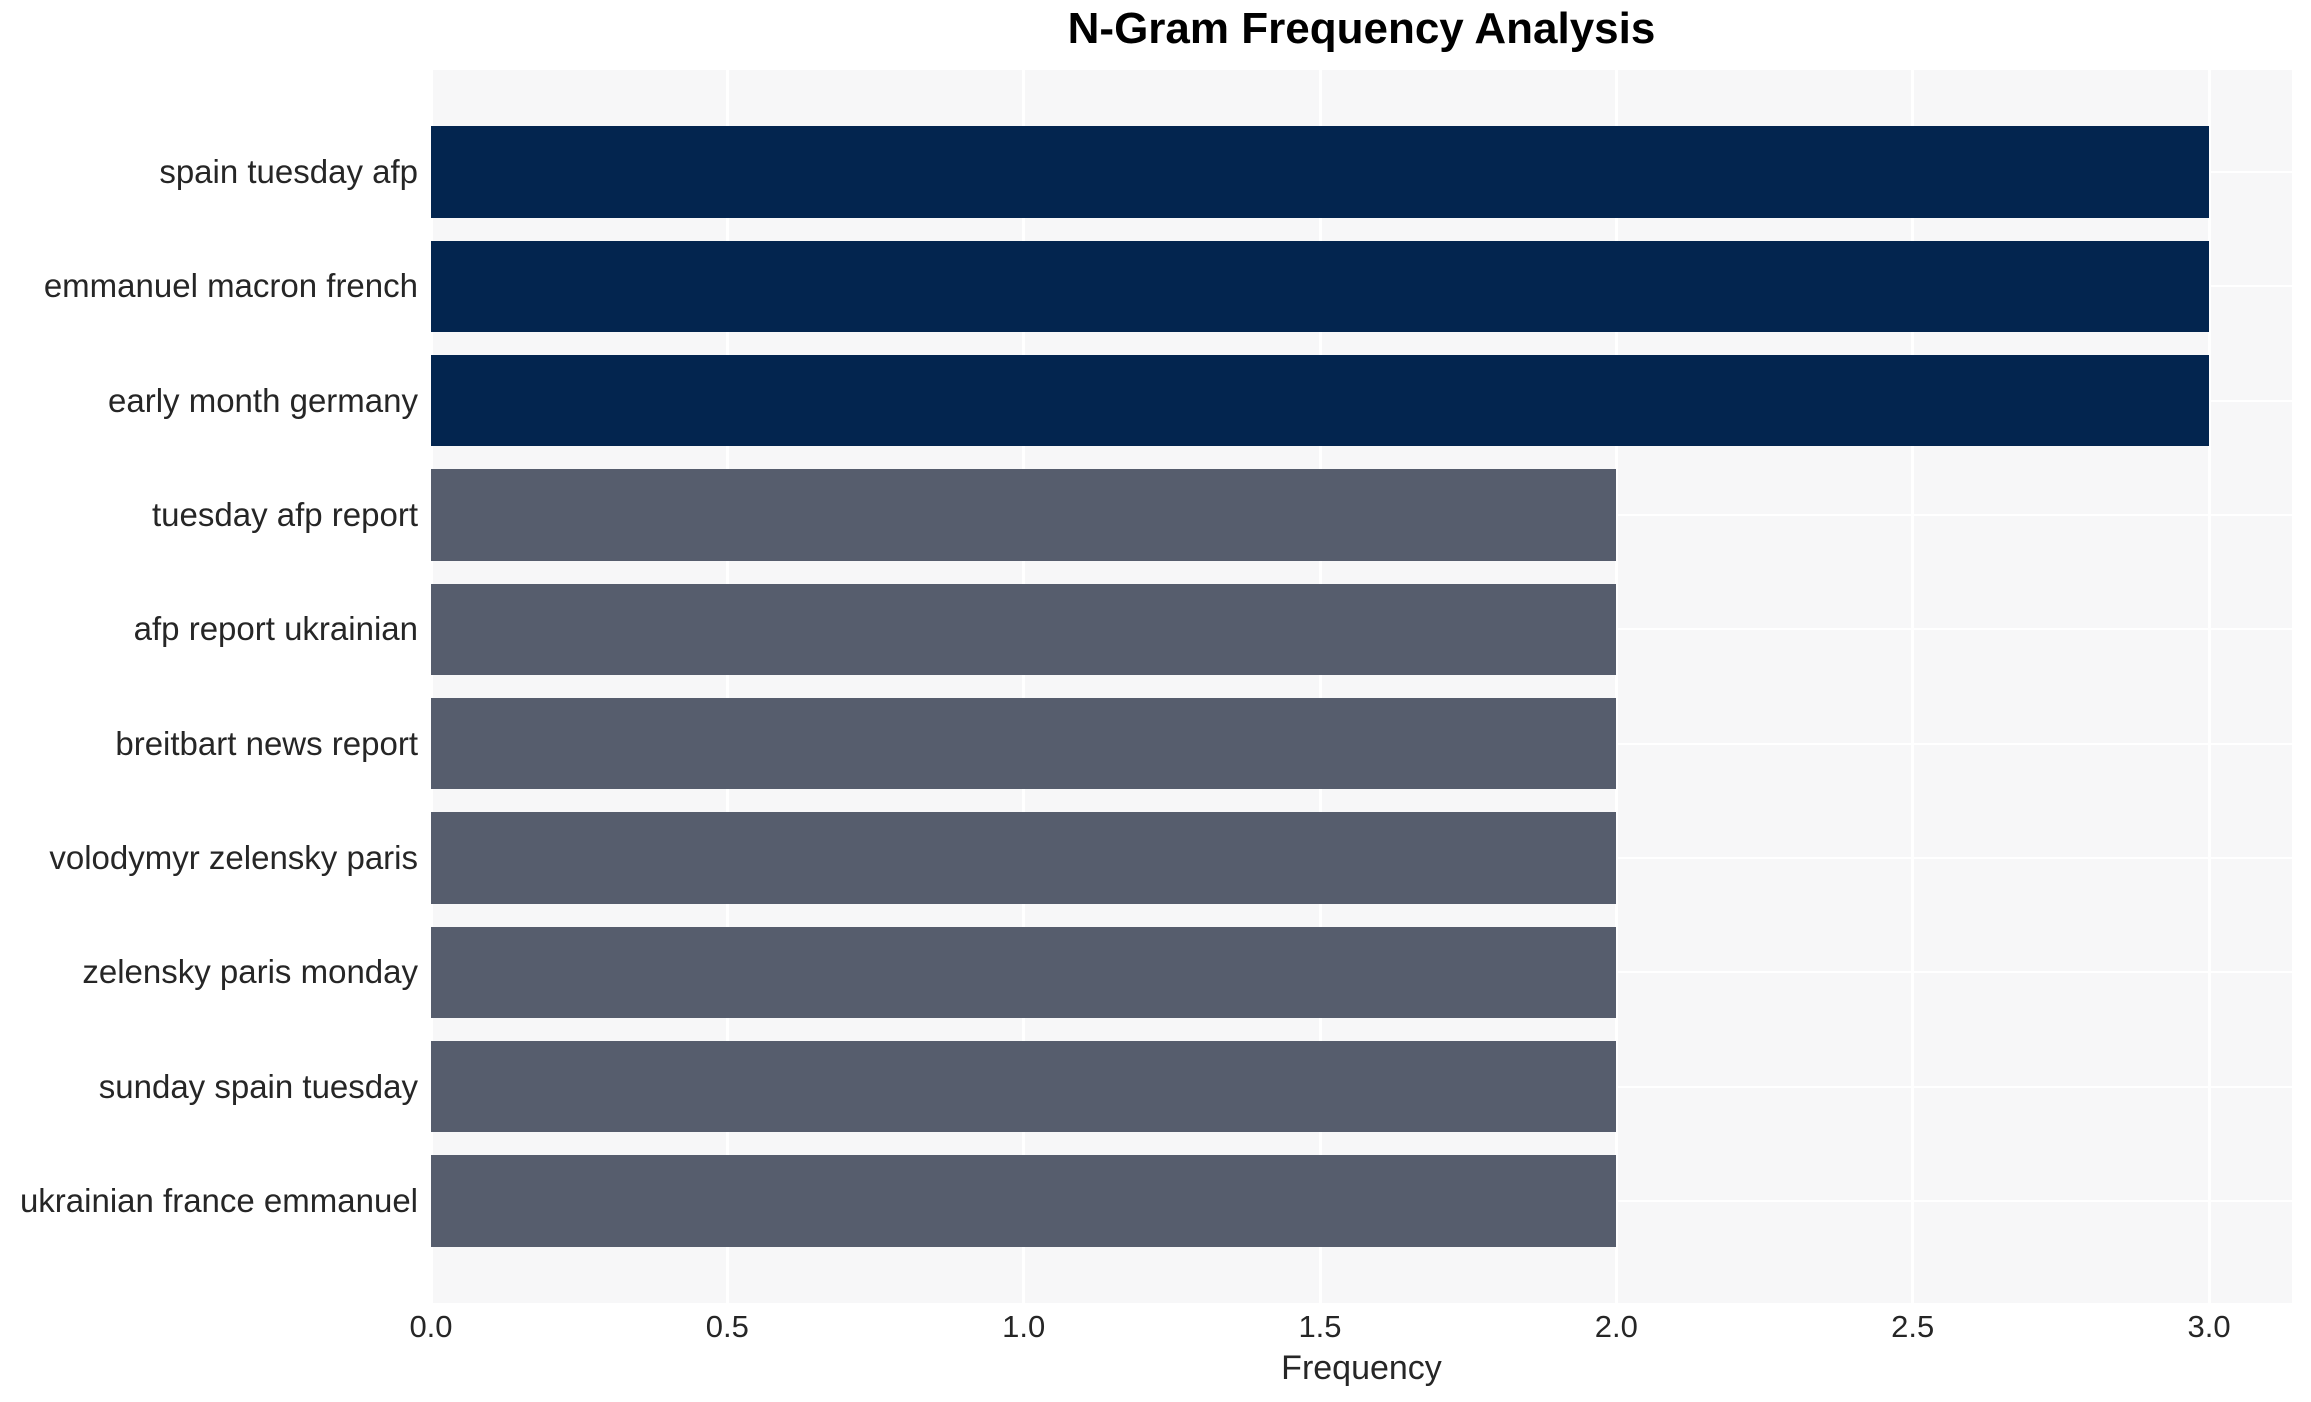 This screenshot has height=1402, width=2311. Describe the element at coordinates (727, 1326) in the screenshot. I see `x-tick-label: 0.5` at that location.